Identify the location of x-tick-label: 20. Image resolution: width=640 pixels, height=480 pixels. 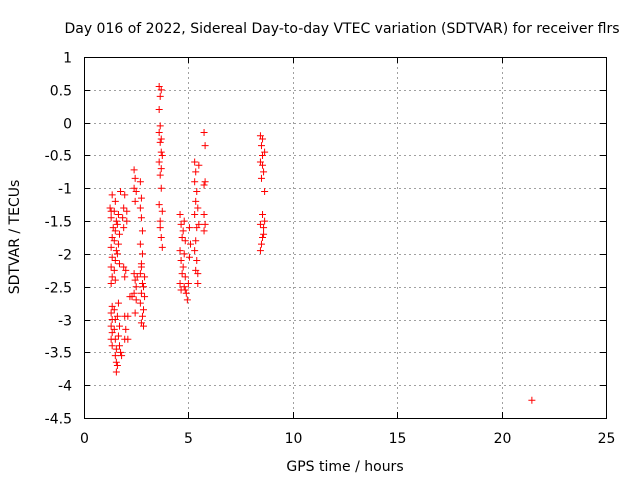
(503, 439).